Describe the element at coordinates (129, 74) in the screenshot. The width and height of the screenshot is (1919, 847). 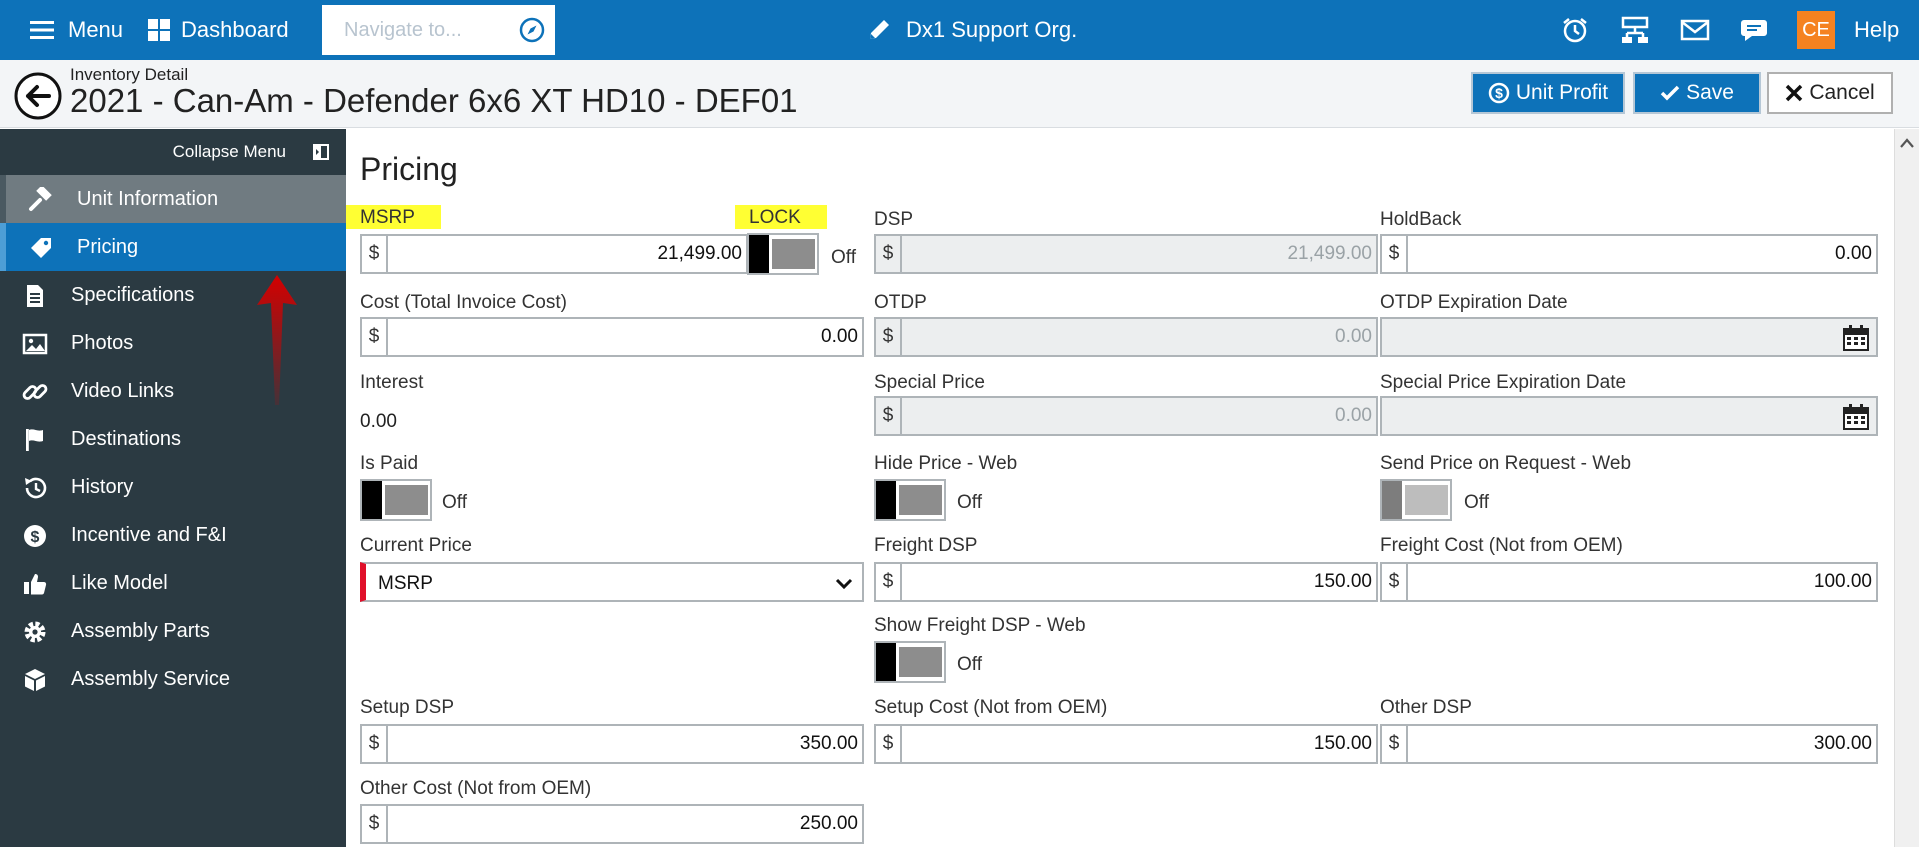
I see `breadcrumb: Inventory Detail` at that location.